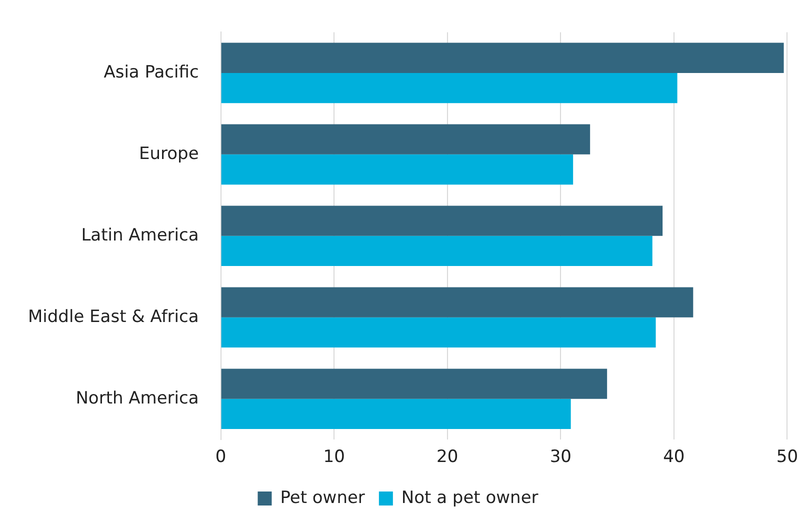  What do you see at coordinates (674, 457) in the screenshot?
I see `x-tick-label: 40` at bounding box center [674, 457].